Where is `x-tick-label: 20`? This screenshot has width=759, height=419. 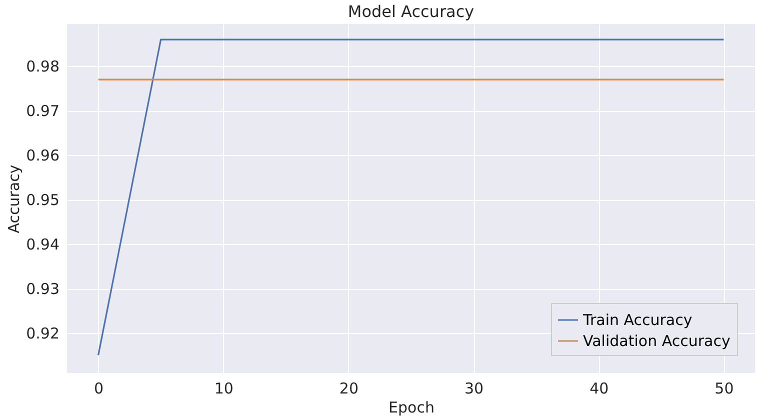
x-tick-label: 20 is located at coordinates (348, 389).